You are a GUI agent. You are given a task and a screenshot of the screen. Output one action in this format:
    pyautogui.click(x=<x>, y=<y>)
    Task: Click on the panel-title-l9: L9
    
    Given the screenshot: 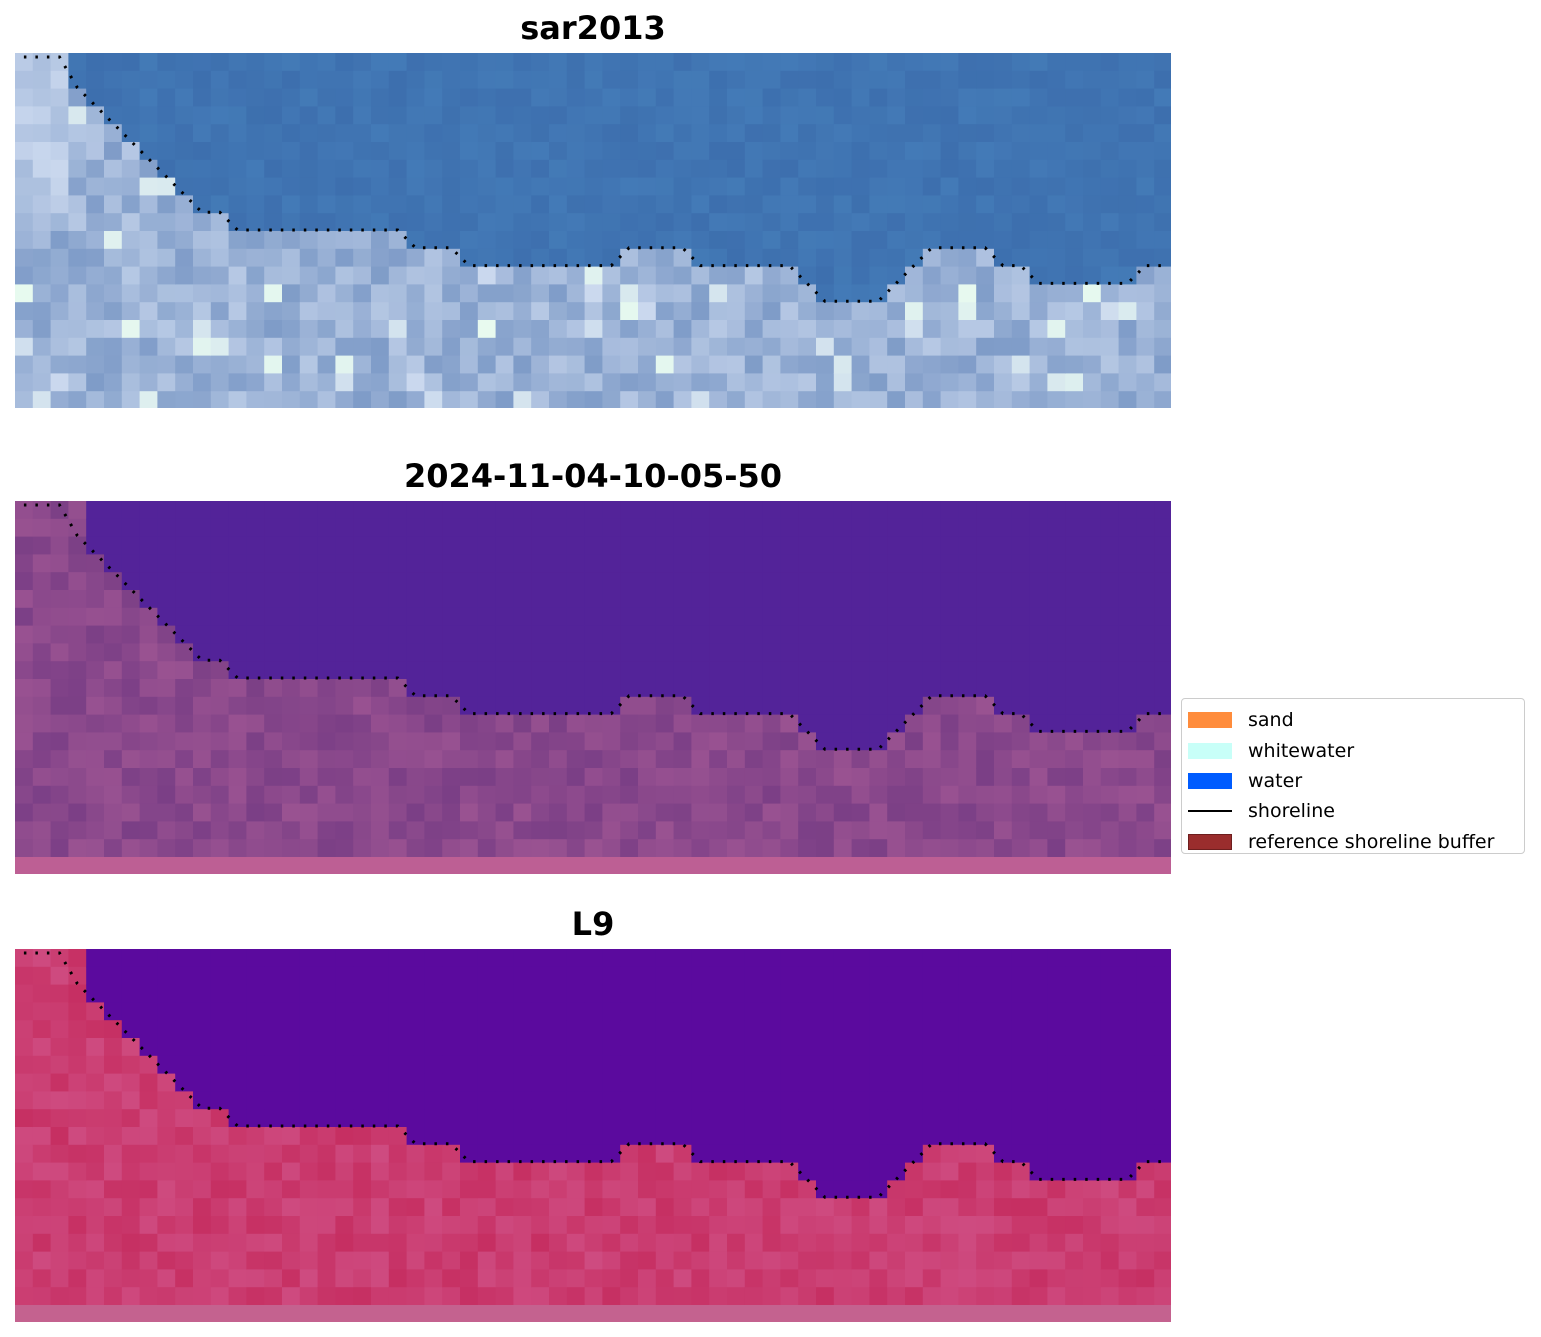 What is the action you would take?
    pyautogui.click(x=593, y=924)
    